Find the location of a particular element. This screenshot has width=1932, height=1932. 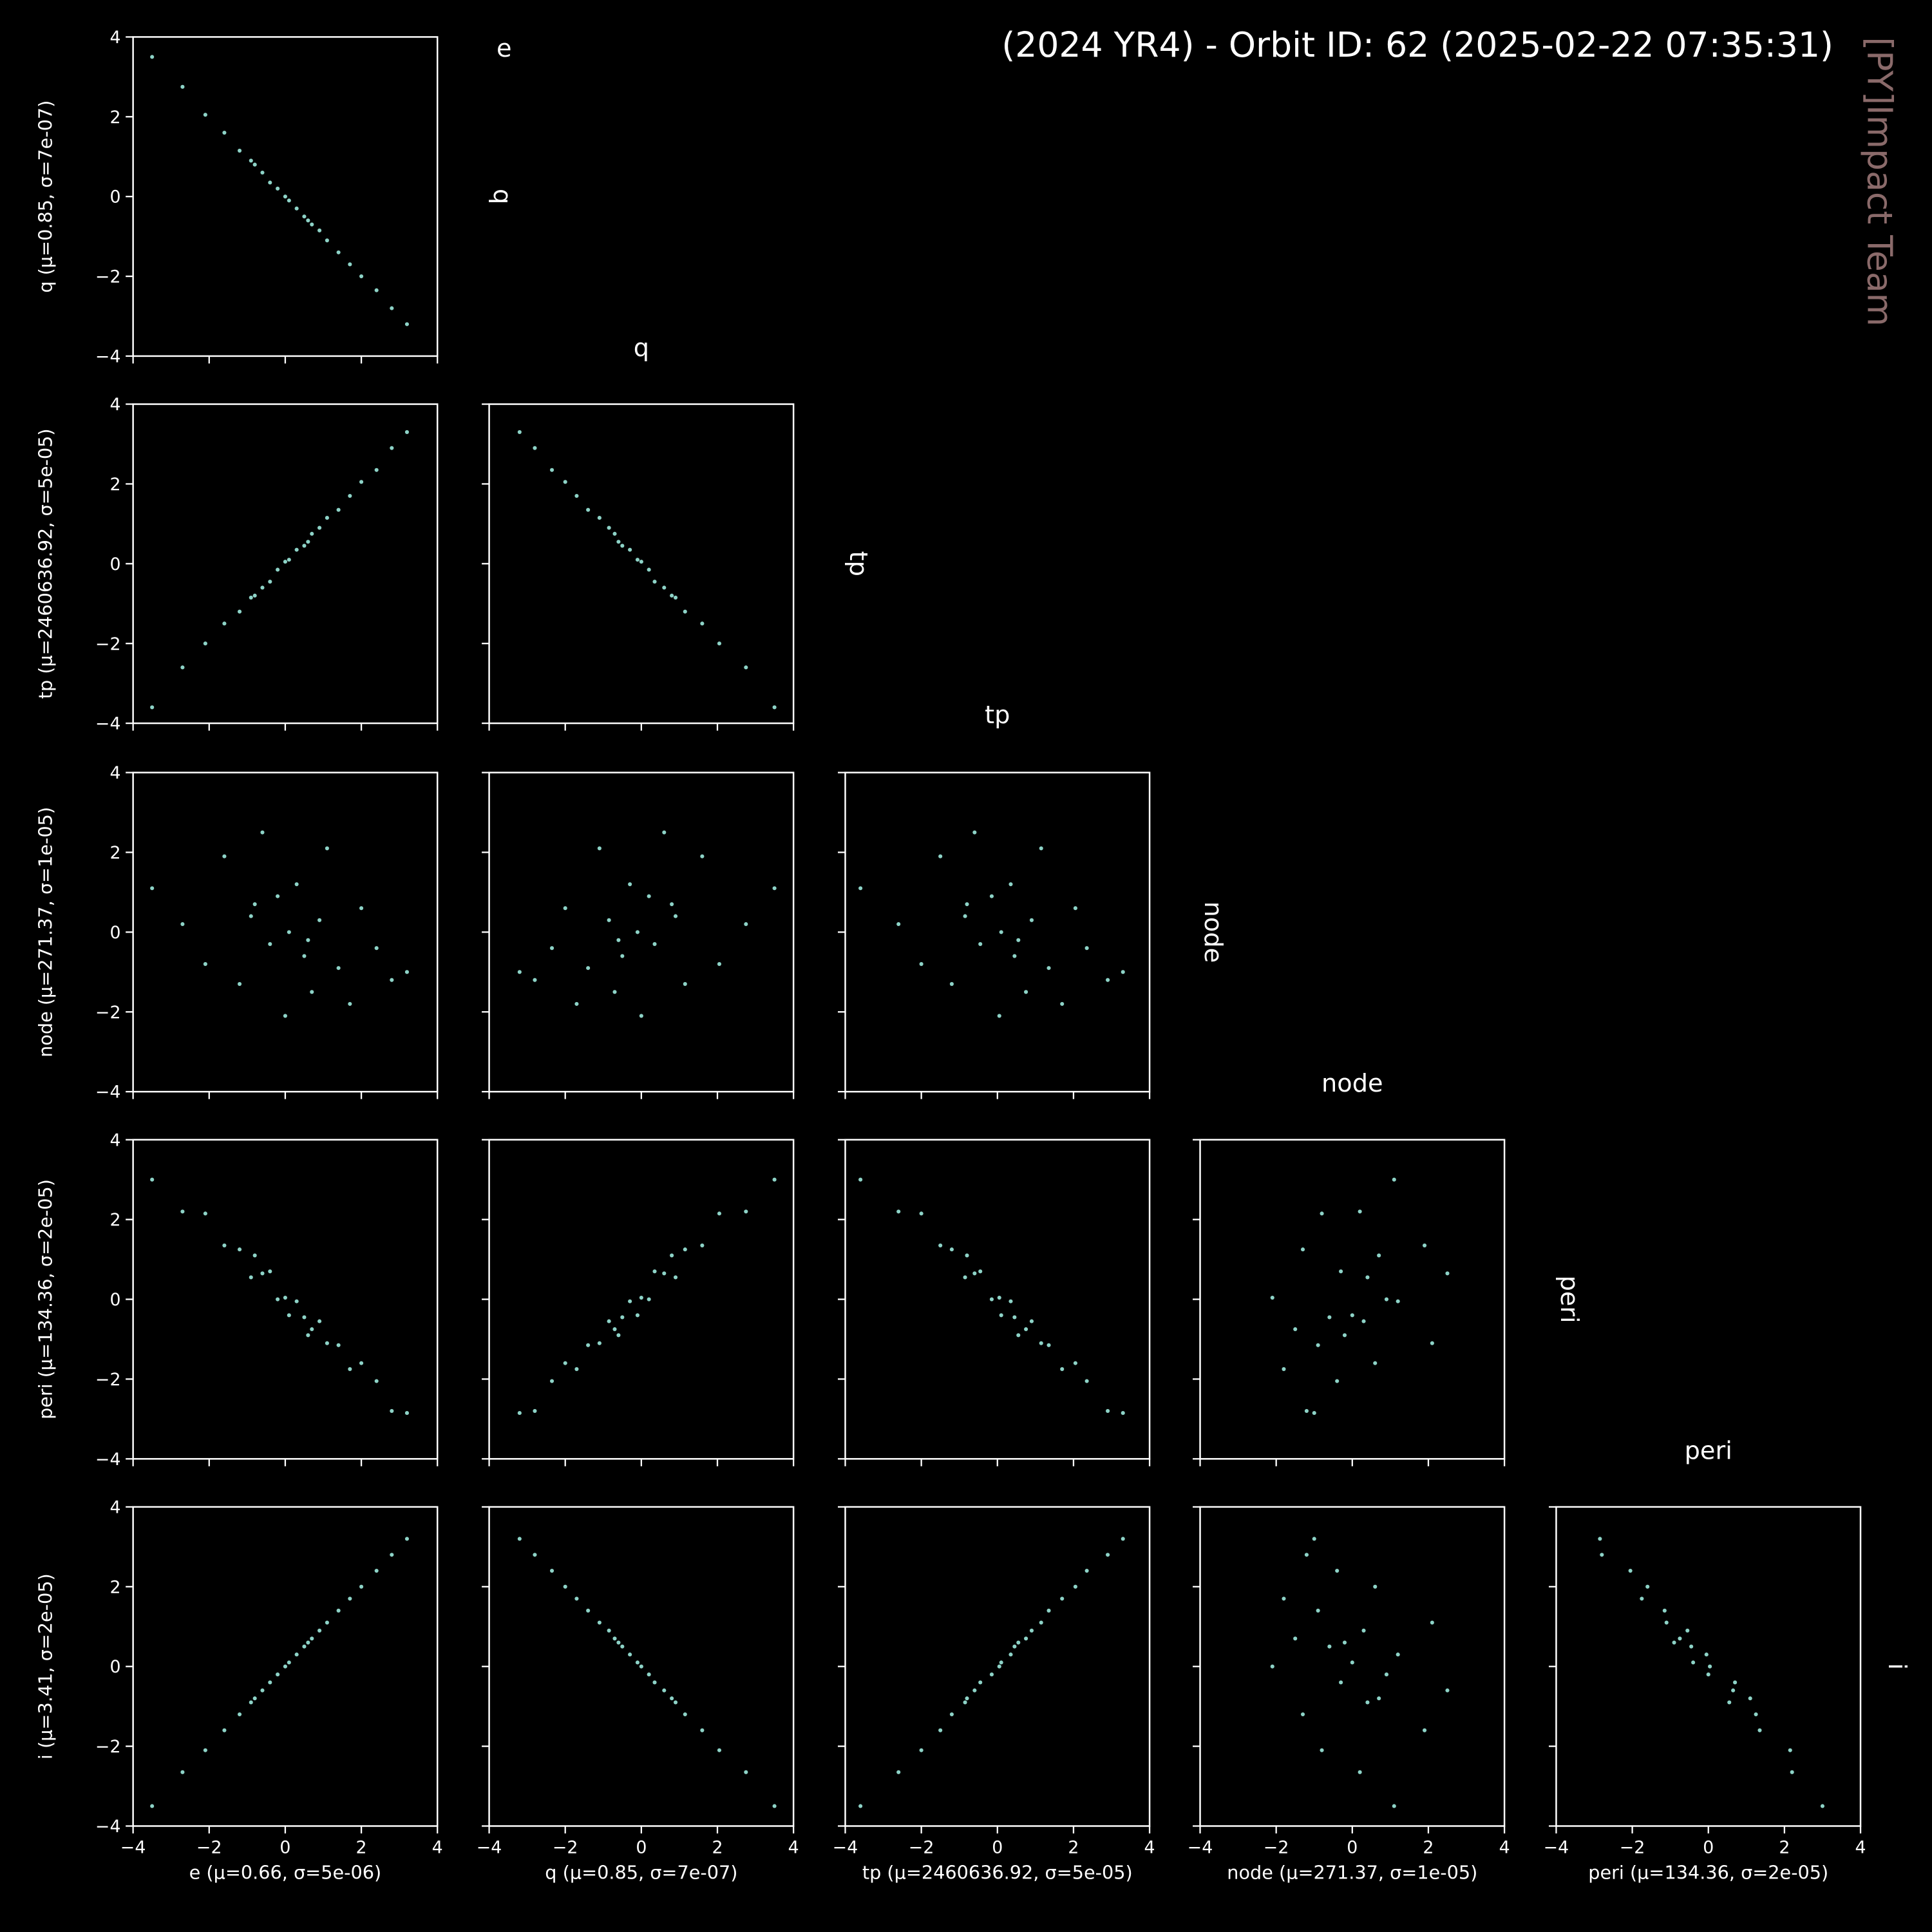

y-axis-label: node (μ=271.37, σ=1e-05) is located at coordinates (45, 932).